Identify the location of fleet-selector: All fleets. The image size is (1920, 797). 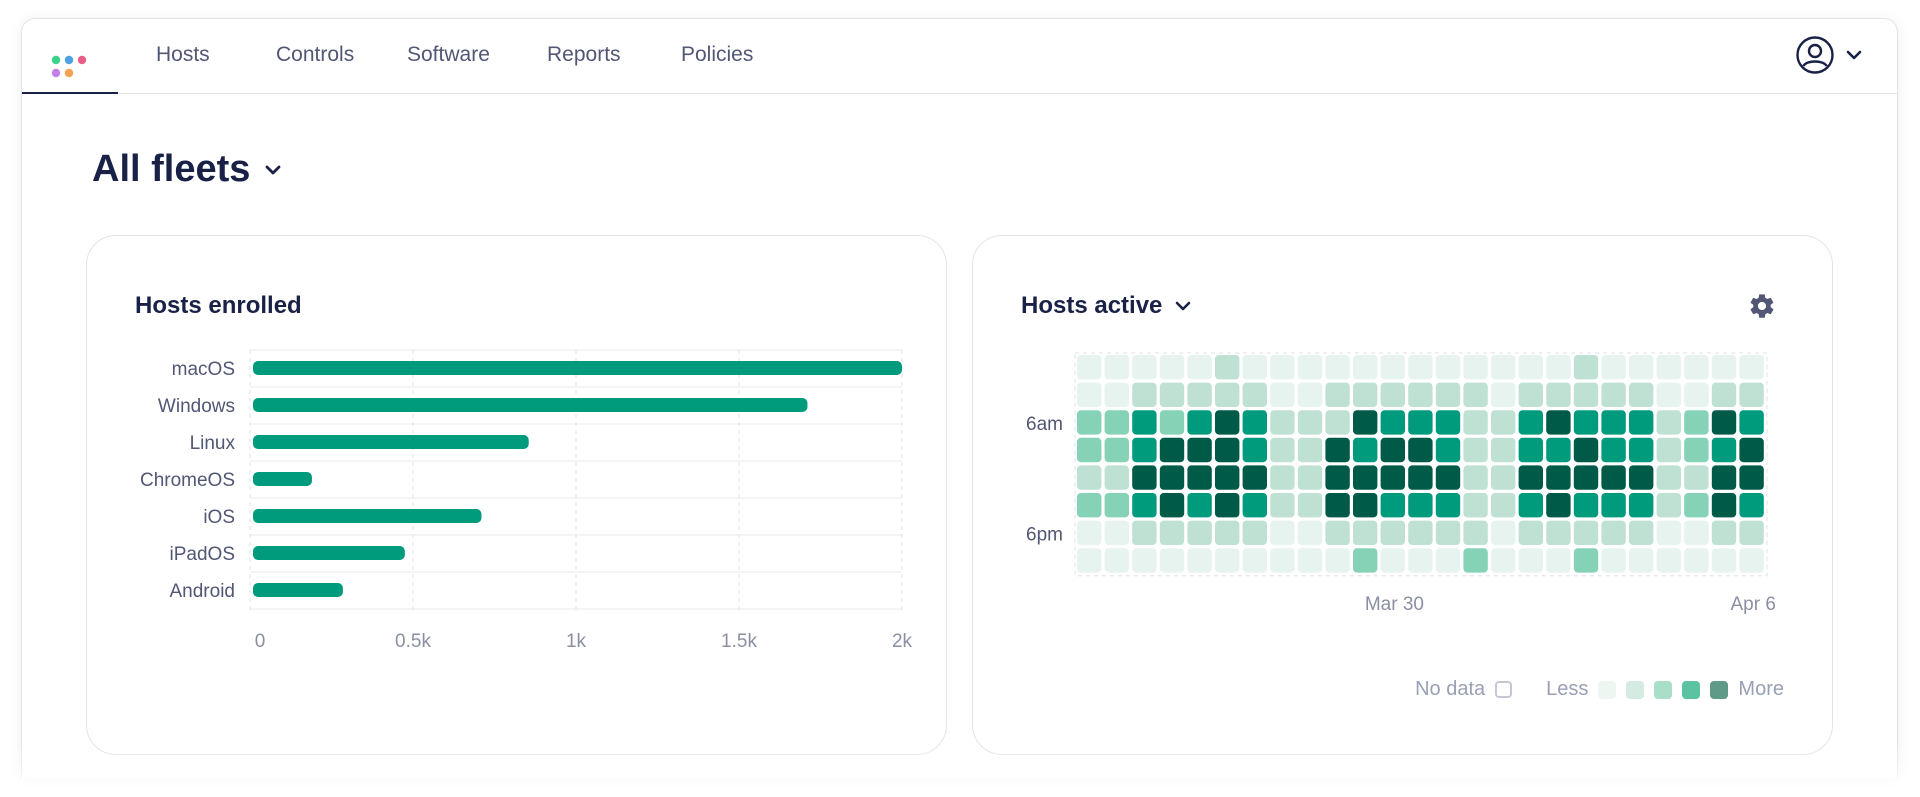
(187, 169).